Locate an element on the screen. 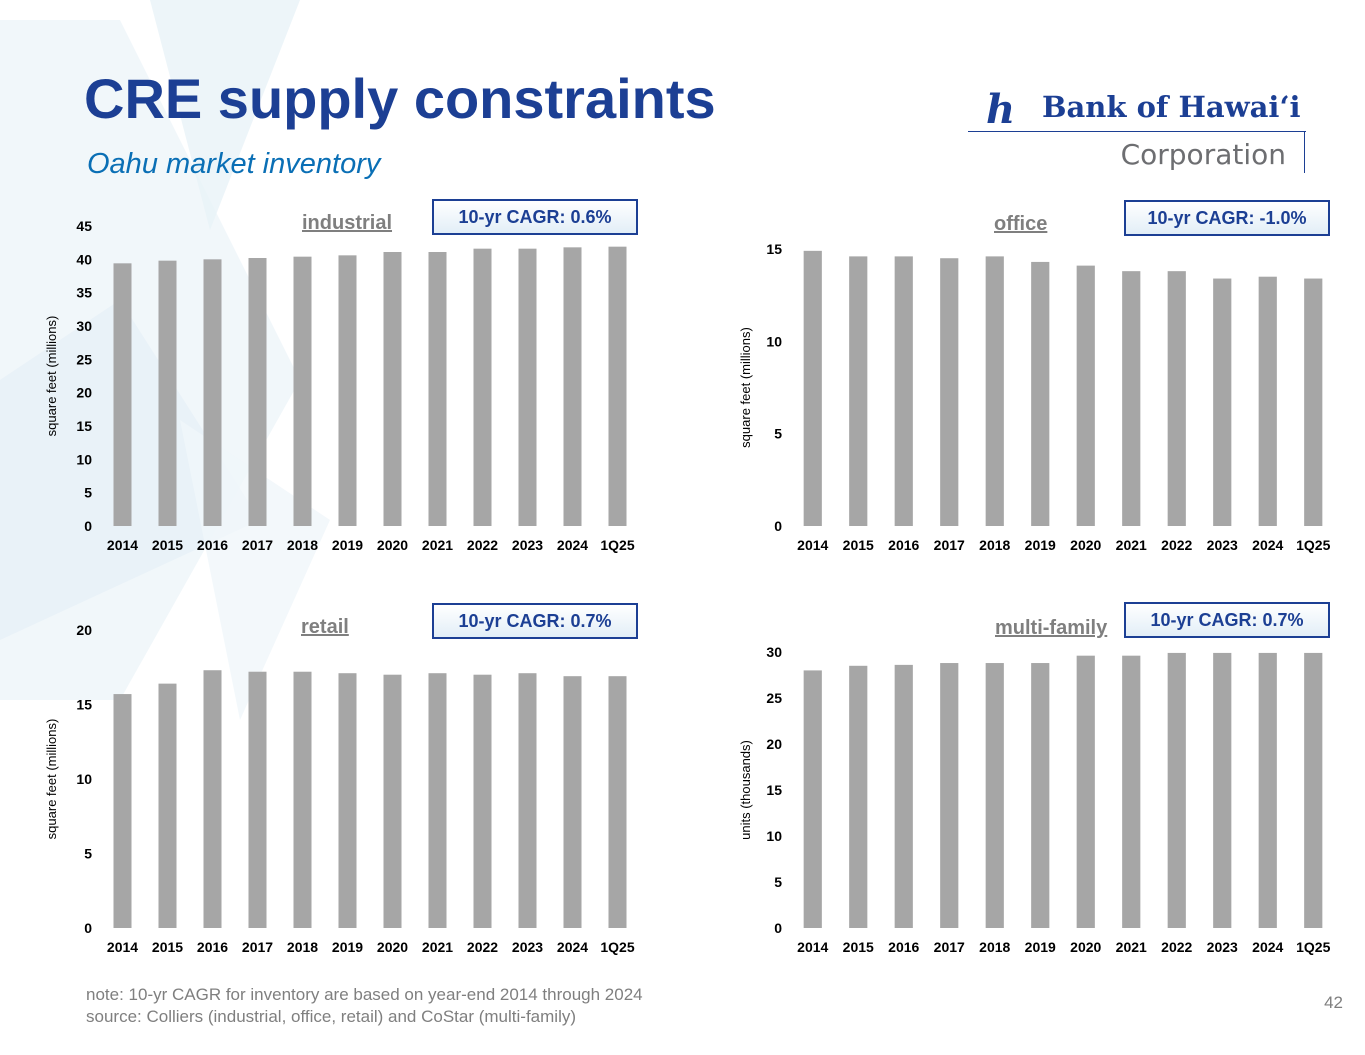 This screenshot has width=1365, height=1055. logo-corporation: Corporation is located at coordinates (1203, 154).